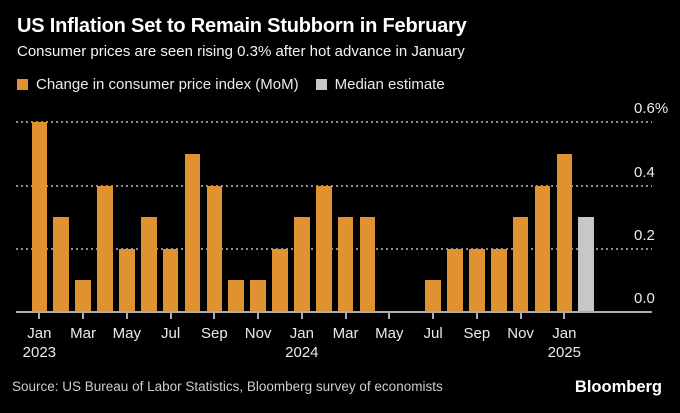  I want to click on x-axis-line, so click(334, 312).